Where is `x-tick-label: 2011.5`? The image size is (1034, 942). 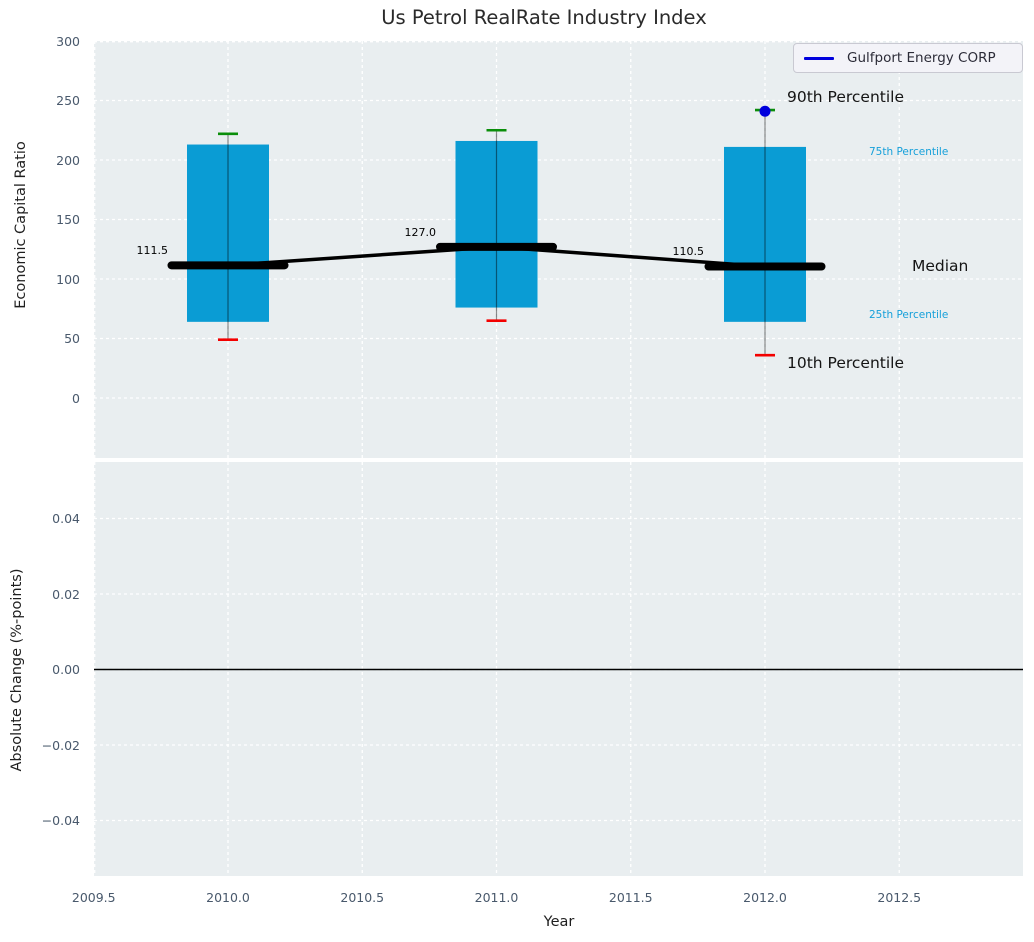 x-tick-label: 2011.5 is located at coordinates (630, 897).